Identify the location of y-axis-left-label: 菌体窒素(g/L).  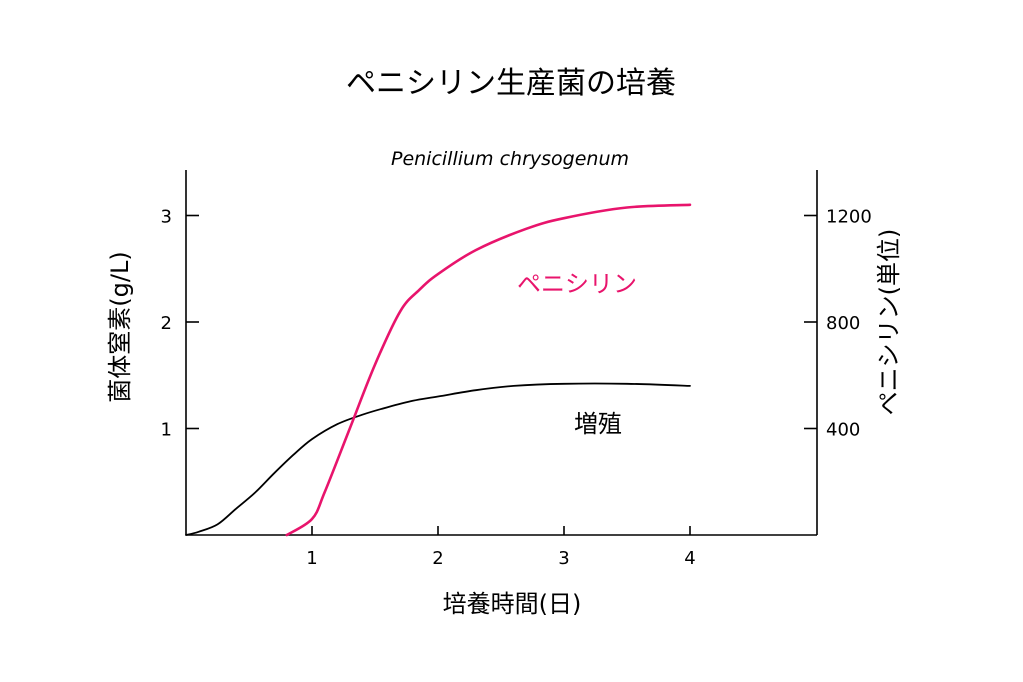
(120, 326).